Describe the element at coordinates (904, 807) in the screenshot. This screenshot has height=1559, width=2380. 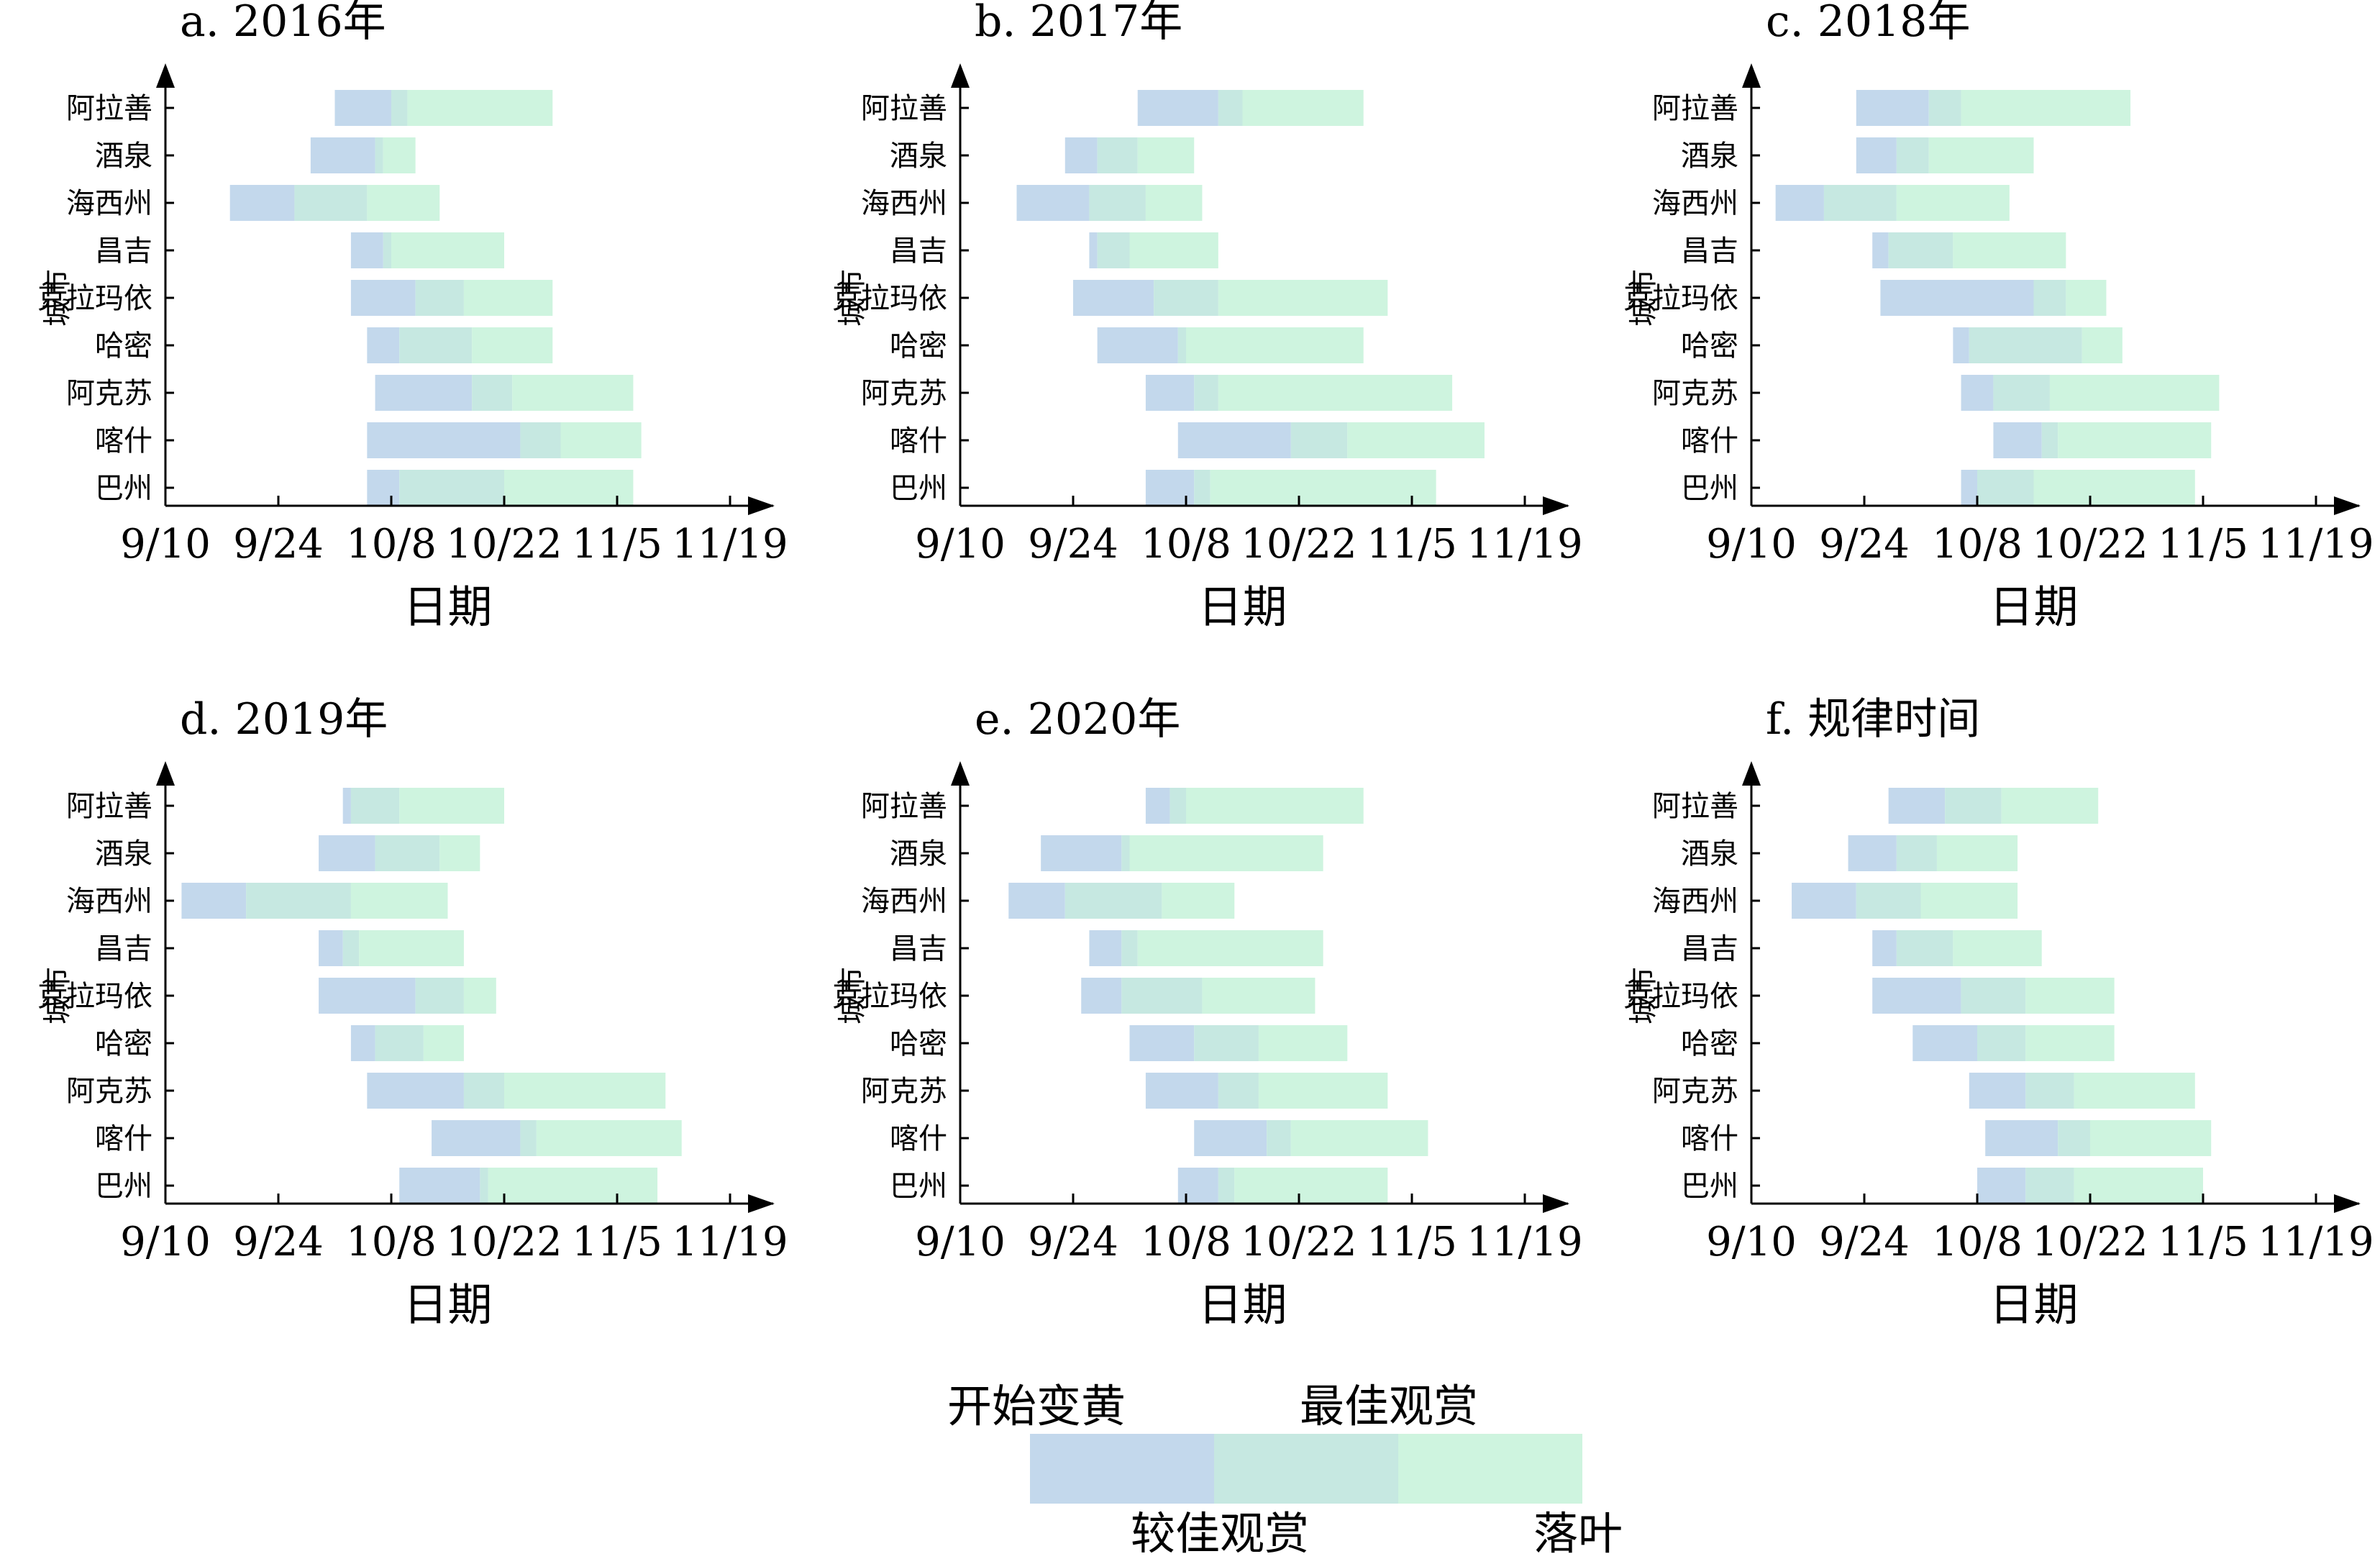
I see `category-label: 阿拉善` at that location.